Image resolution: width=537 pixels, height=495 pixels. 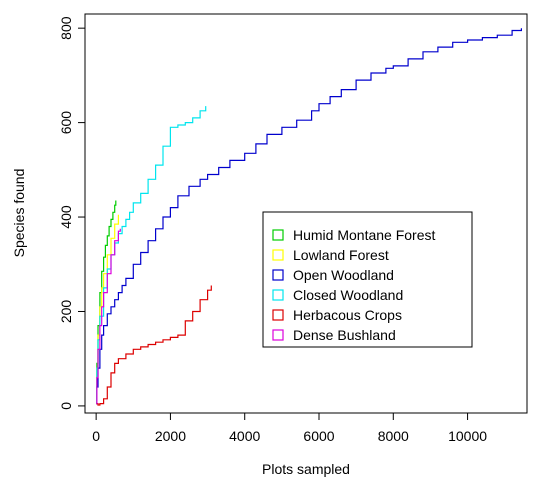 I want to click on y-tick-label: 0, so click(x=66, y=406).